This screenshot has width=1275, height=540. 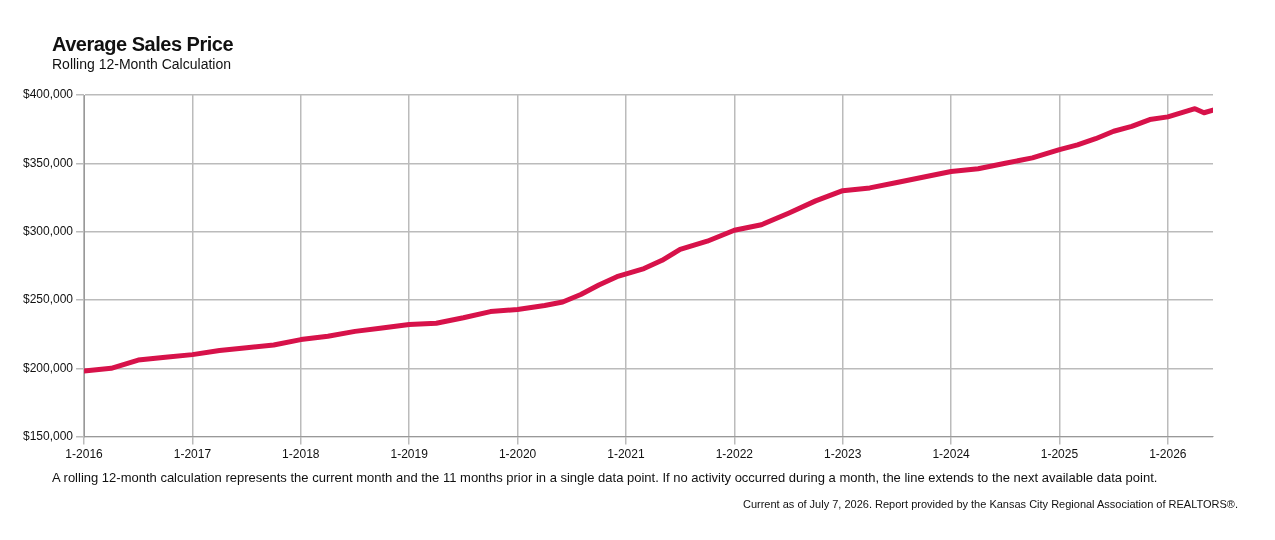 I want to click on x-tick-label: 1-2026, so click(x=1168, y=454).